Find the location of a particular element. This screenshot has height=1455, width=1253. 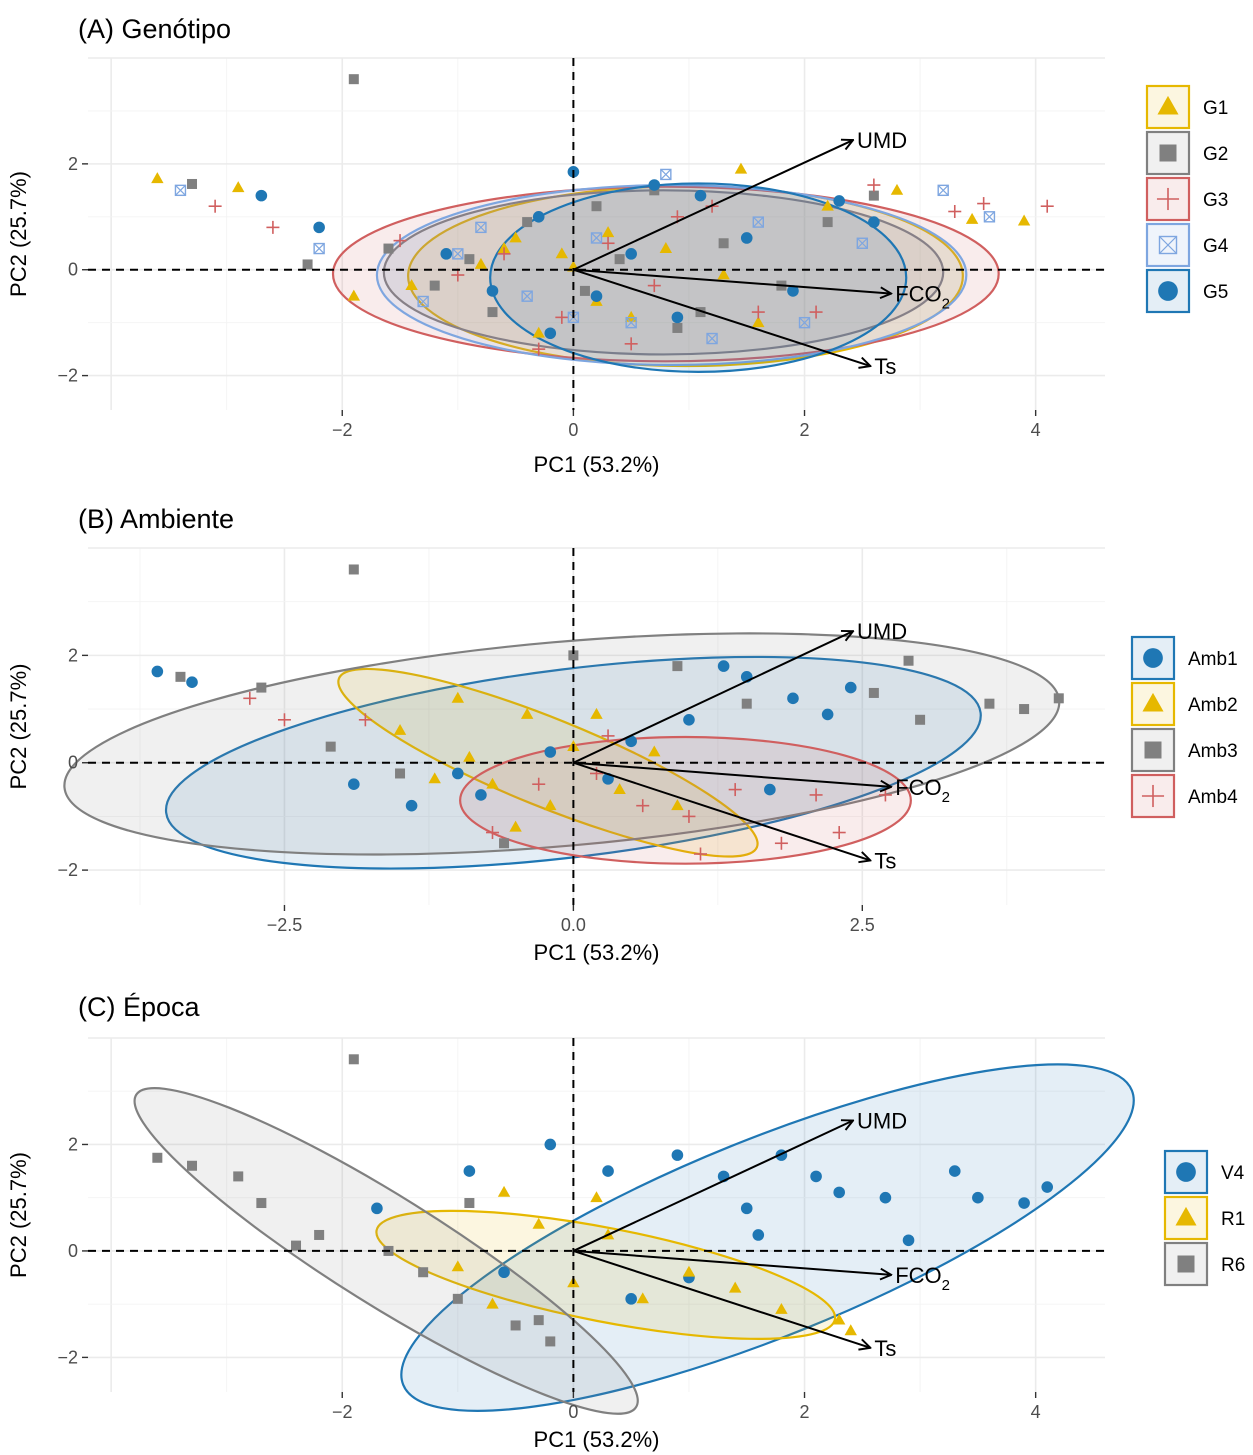

ellipse-r1 is located at coordinates (606, 1275).